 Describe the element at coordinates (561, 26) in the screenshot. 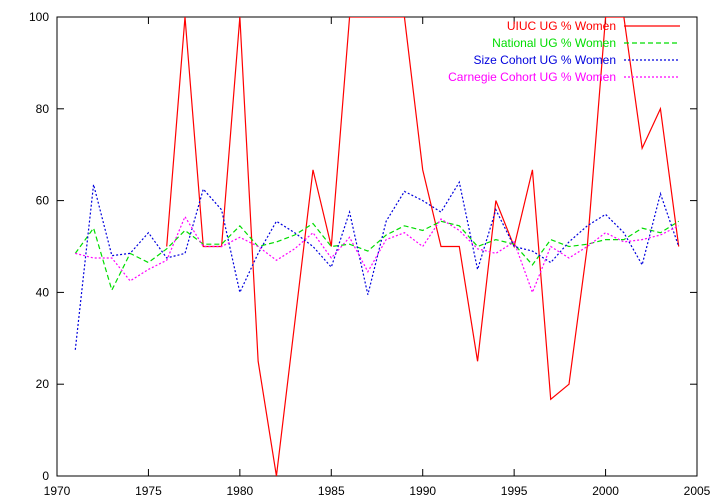

I see `legend-label: UIUC UG % Women` at that location.